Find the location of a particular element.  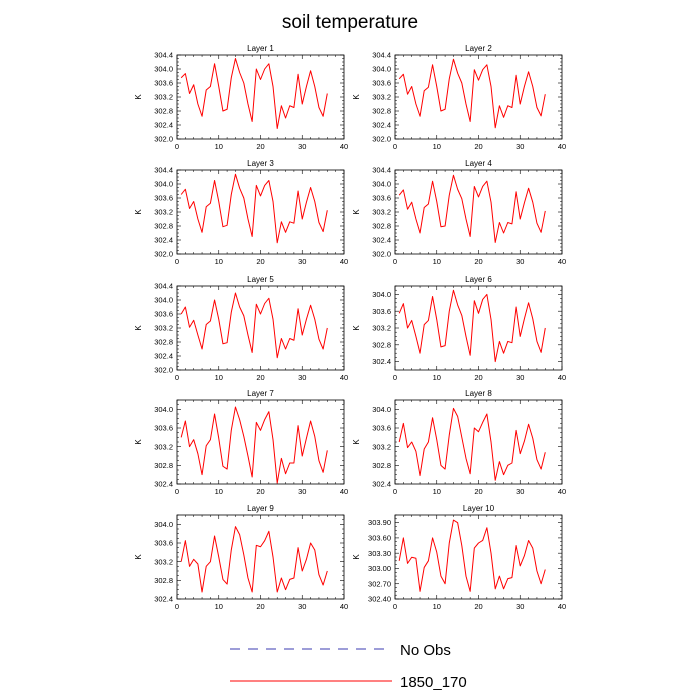

panel-title: Layer 6 is located at coordinates (478, 279).